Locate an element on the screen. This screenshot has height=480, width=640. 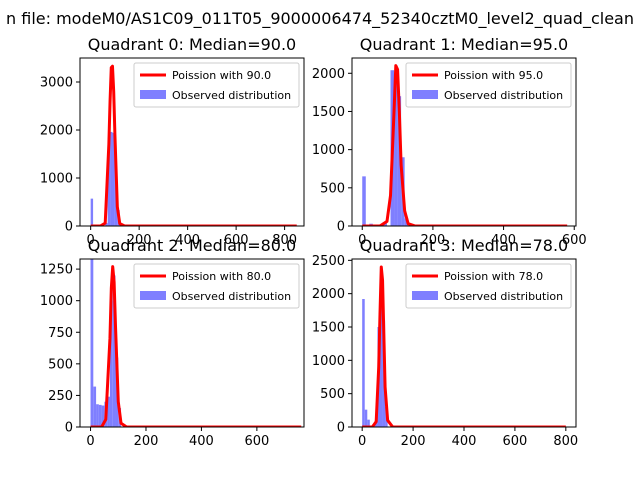
subplot-title: Quadrant 3: Median=78.0 is located at coordinates (464, 245).